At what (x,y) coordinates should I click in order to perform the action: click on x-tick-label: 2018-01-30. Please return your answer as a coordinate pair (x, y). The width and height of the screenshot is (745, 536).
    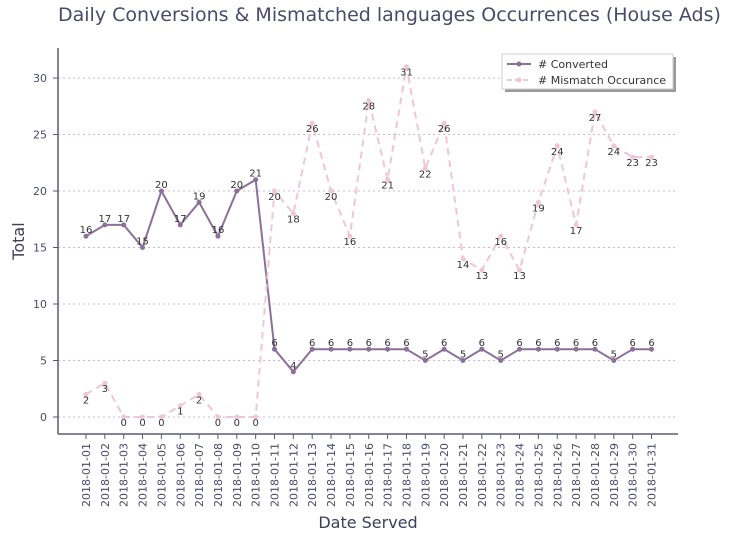
    Looking at the image, I should click on (633, 475).